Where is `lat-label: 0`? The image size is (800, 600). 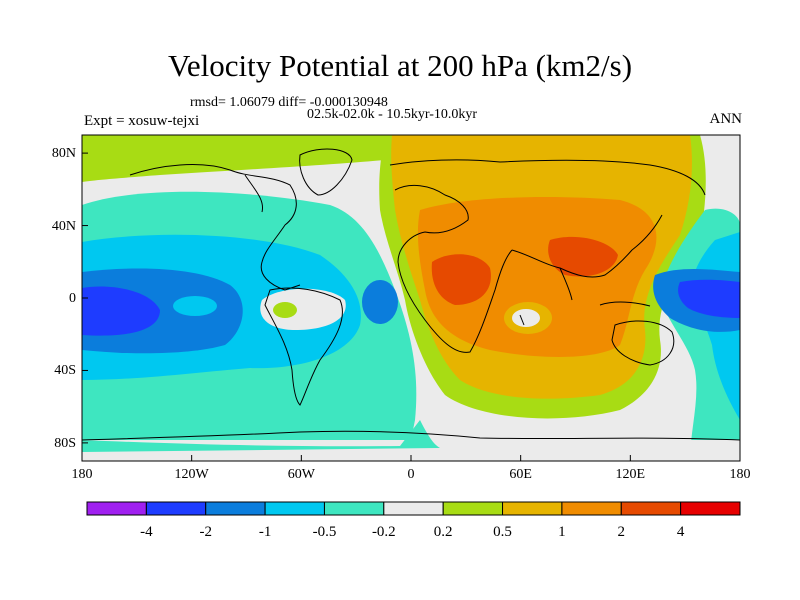
lat-label: 0 is located at coordinates (72, 298).